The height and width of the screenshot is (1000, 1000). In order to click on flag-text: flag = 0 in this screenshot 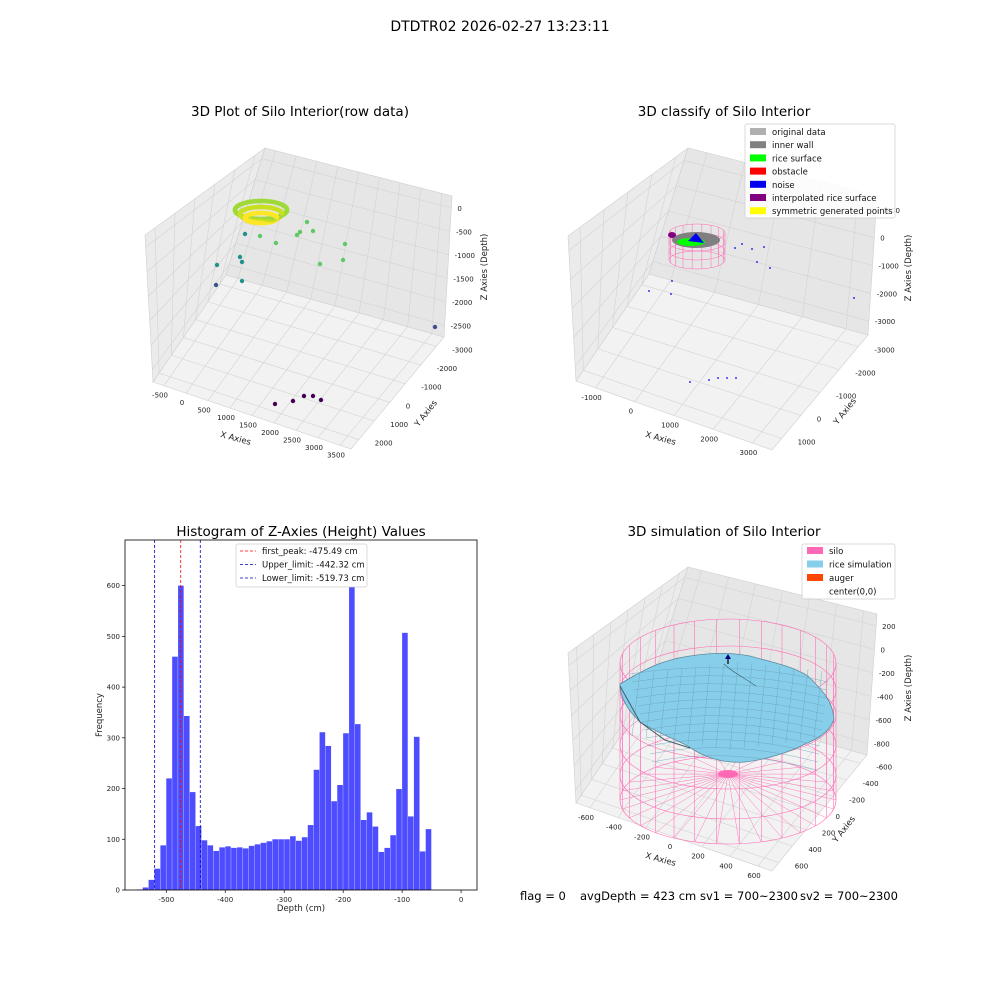, I will do `click(543, 896)`.